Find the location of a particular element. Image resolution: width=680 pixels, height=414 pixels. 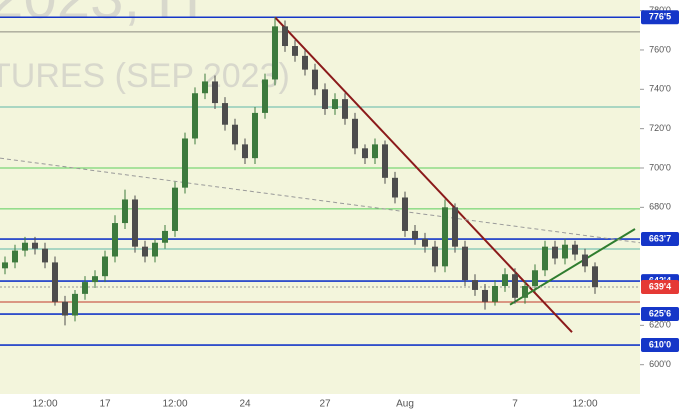

watermark-line: 2023, H is located at coordinates (100, 15).